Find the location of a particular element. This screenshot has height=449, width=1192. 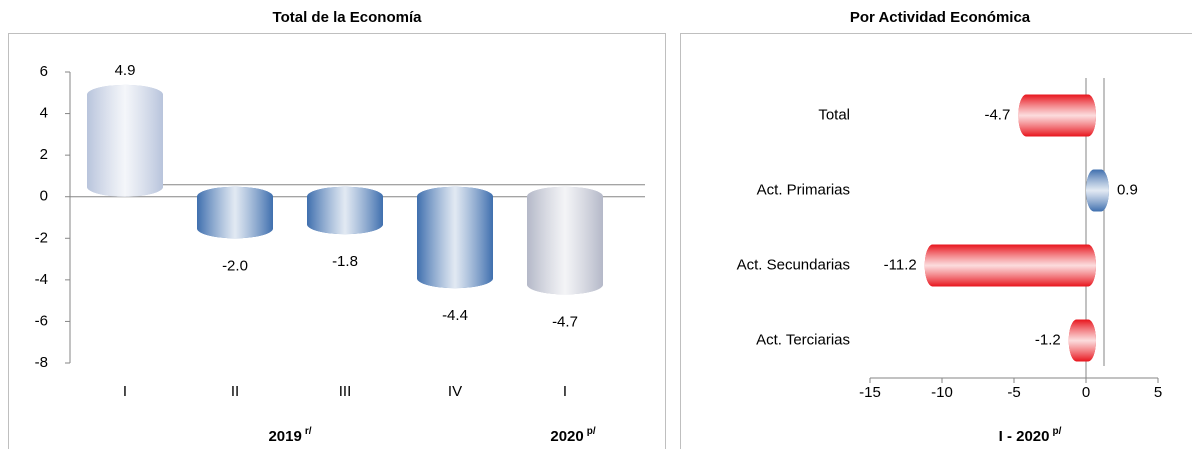

y-tick-label: -2 is located at coordinates (41, 237).